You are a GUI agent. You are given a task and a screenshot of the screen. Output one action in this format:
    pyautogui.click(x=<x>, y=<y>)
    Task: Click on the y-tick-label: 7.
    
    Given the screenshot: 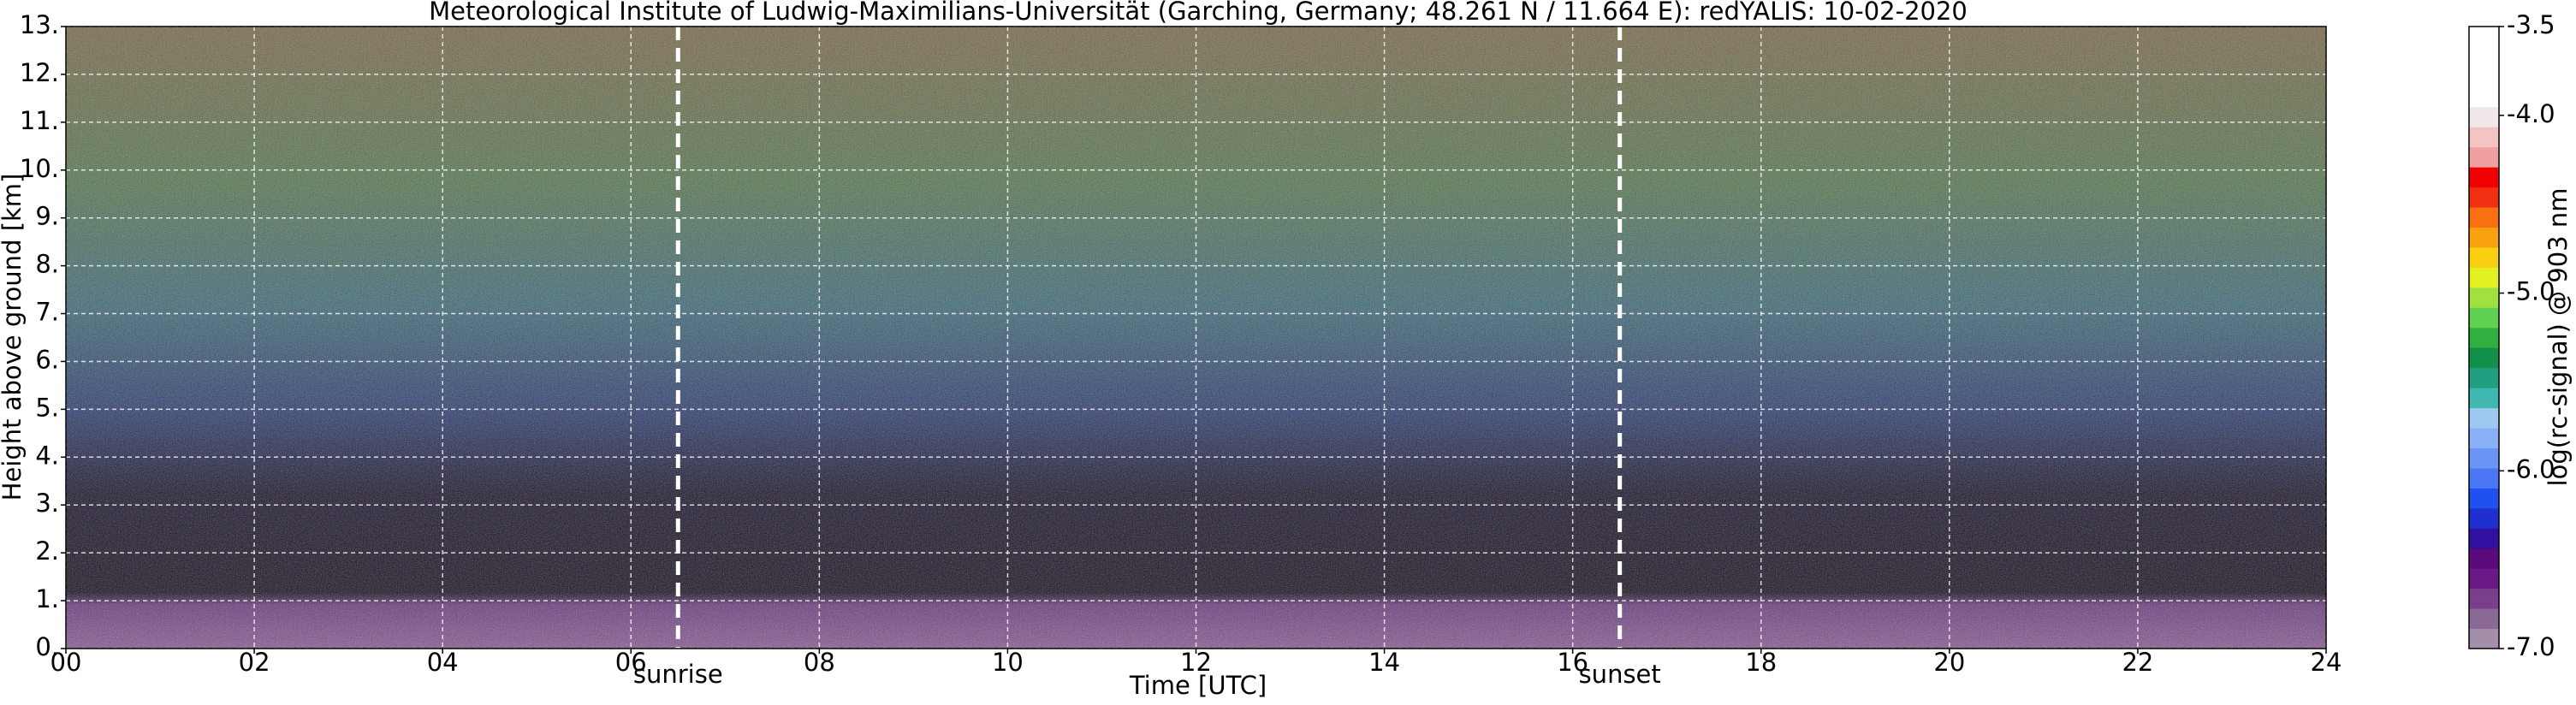 What is the action you would take?
    pyautogui.click(x=47, y=312)
    